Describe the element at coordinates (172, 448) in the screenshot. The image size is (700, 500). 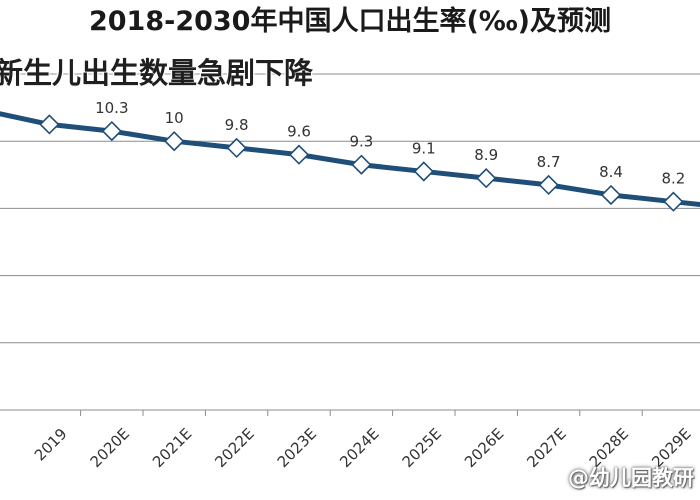
I see `x-tick-label: 2021E` at that location.